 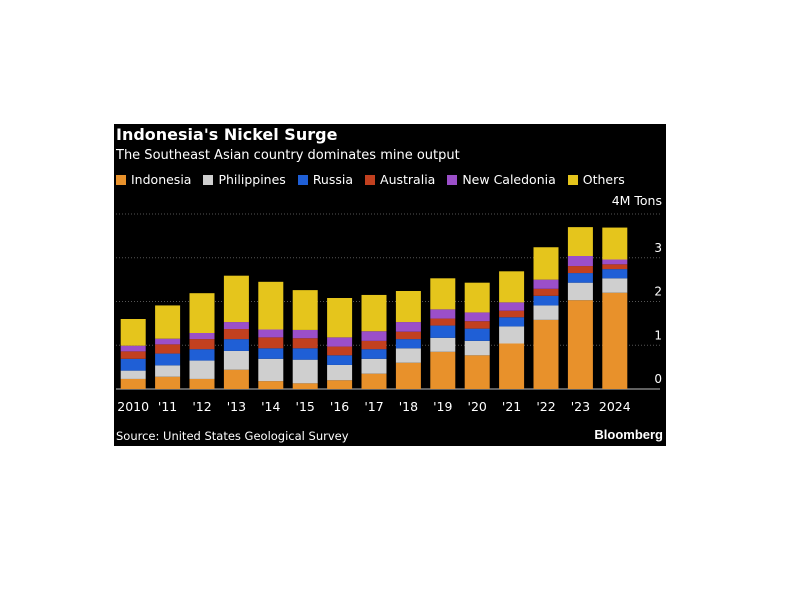 What do you see at coordinates (615, 285) in the screenshot?
I see `bar-segment-philippines-2024` at bounding box center [615, 285].